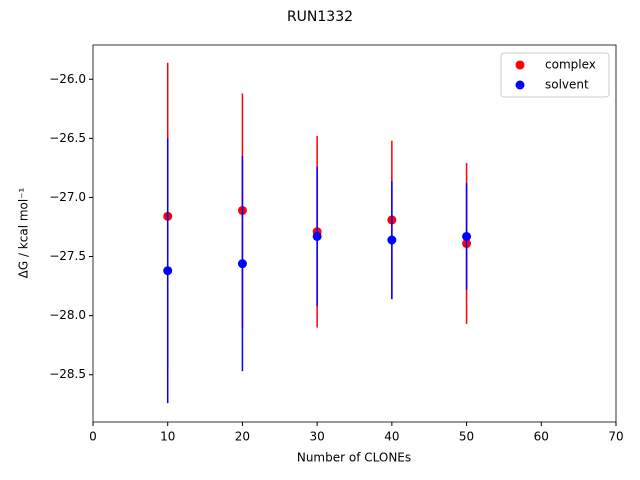  Describe the element at coordinates (242, 437) in the screenshot. I see `x-tick-label: 20` at that location.